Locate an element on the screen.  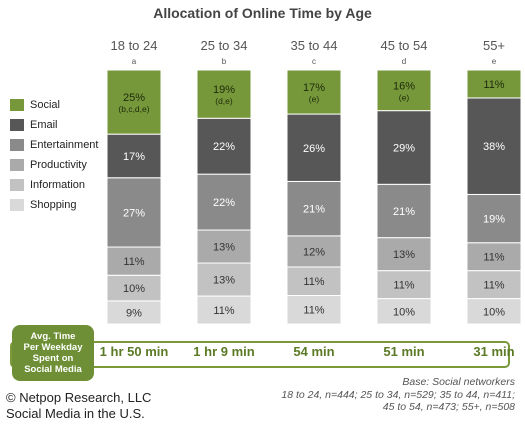
data-label: 9% is located at coordinates (134, 313).